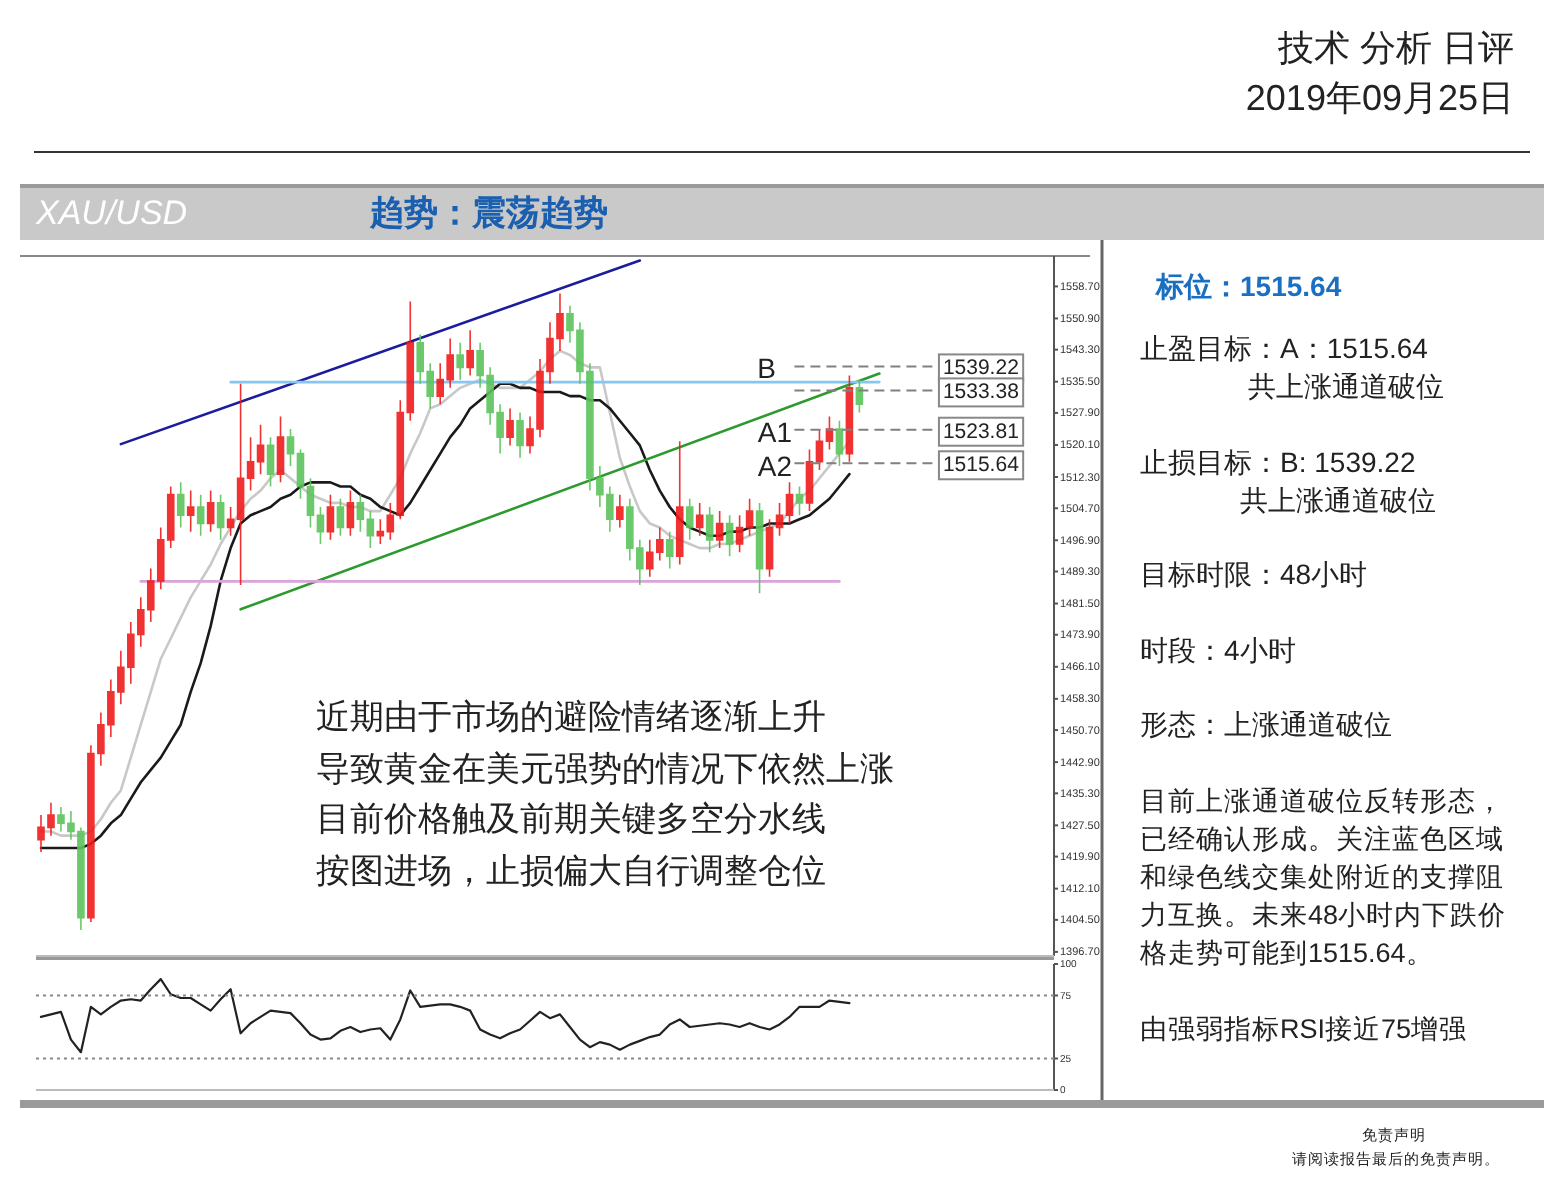 The width and height of the screenshot is (1564, 1180). I want to click on text: 止盈目标：A：1515.64, so click(1284, 348).